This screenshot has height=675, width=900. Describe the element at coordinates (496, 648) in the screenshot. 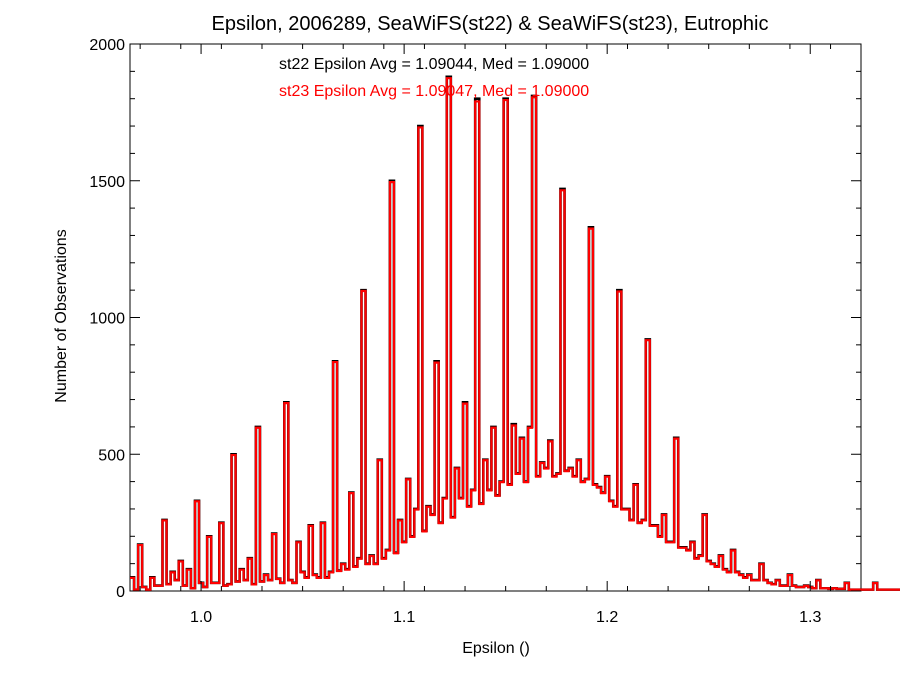

I see `x-axis-label: Epsilon ()` at that location.